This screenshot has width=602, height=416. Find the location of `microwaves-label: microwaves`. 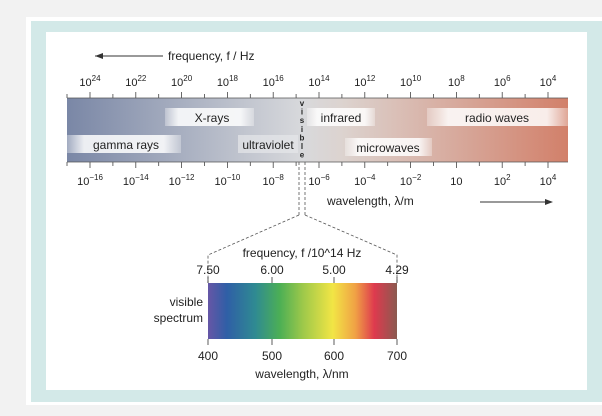

microwaves-label: microwaves is located at coordinates (387, 148).